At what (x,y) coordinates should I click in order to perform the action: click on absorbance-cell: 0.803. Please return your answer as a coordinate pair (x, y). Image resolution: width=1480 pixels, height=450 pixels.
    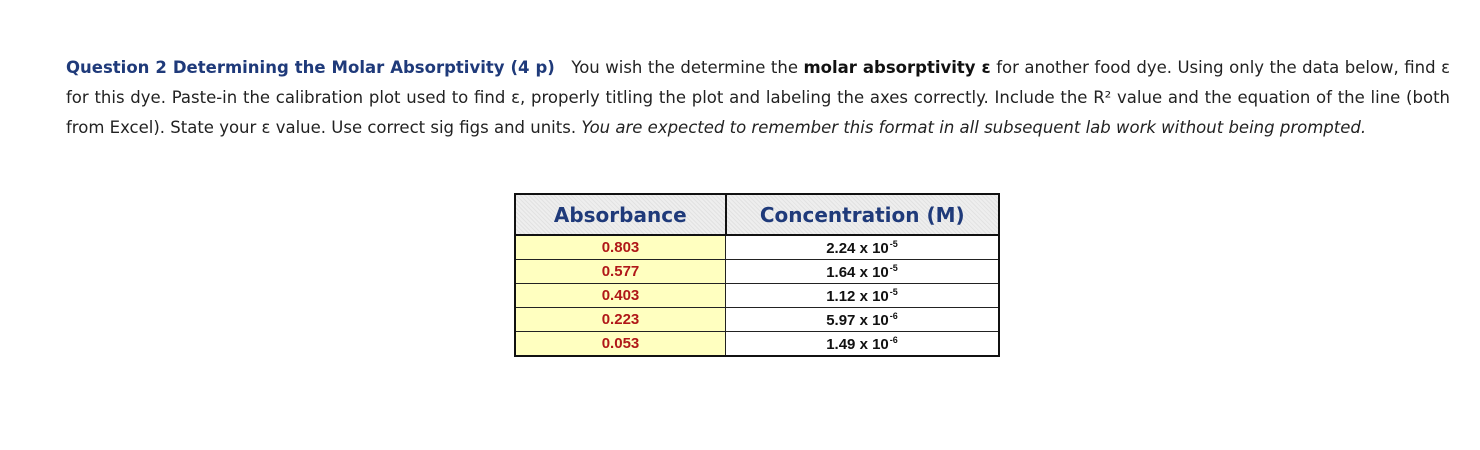
    Looking at the image, I should click on (620, 247).